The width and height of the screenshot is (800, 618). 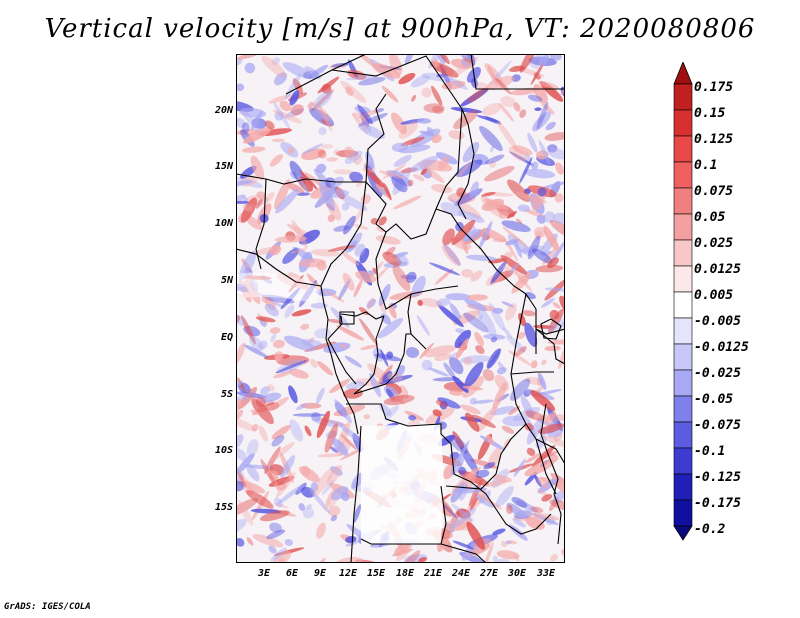 I want to click on colorbar-label: 0.05, so click(x=710, y=217).